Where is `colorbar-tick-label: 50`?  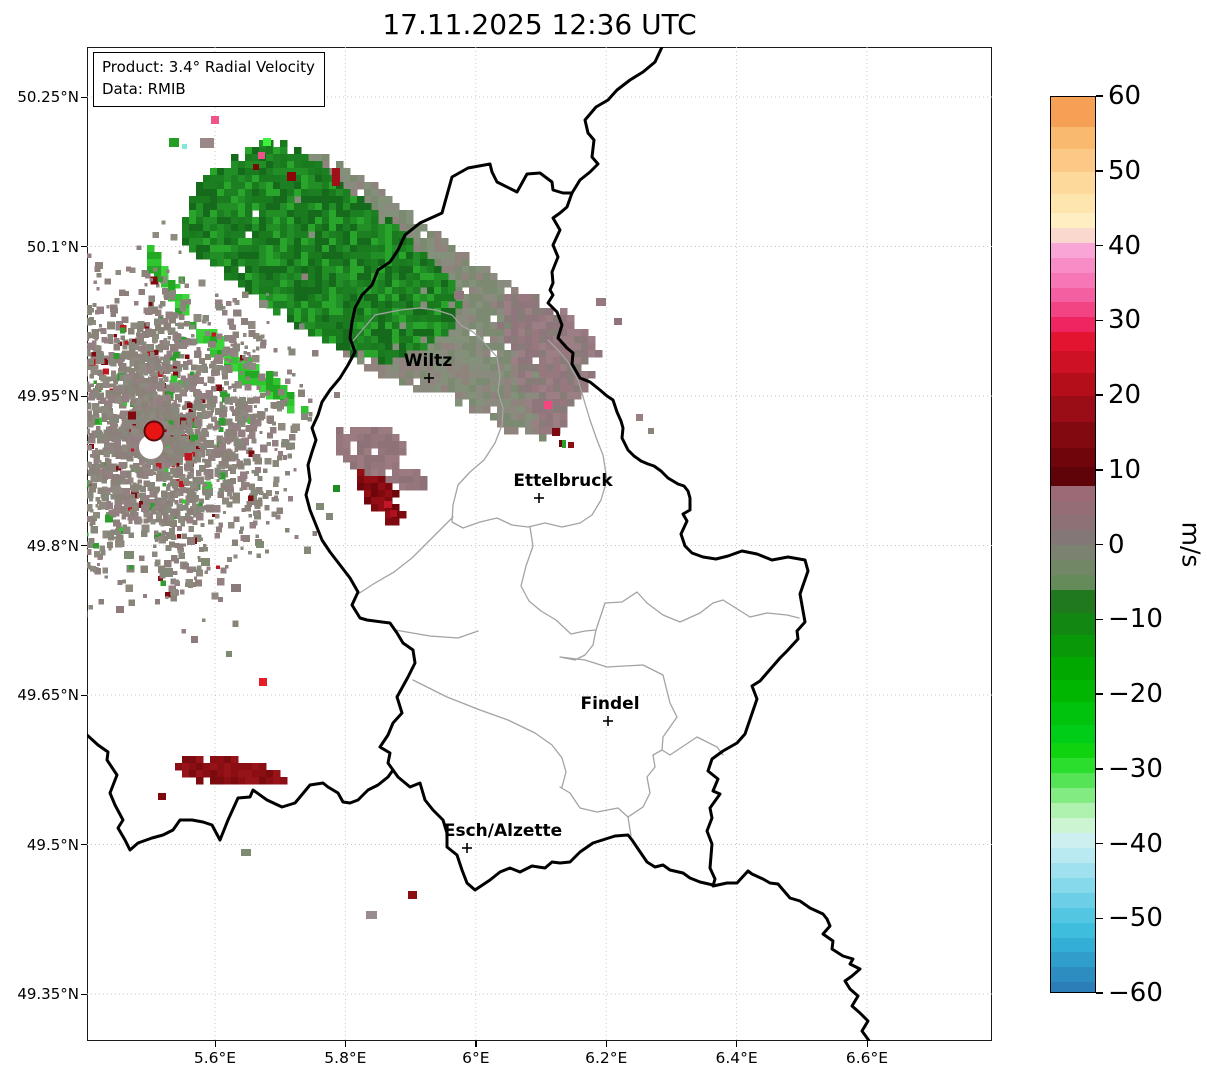
colorbar-tick-label: 50 is located at coordinates (1125, 170).